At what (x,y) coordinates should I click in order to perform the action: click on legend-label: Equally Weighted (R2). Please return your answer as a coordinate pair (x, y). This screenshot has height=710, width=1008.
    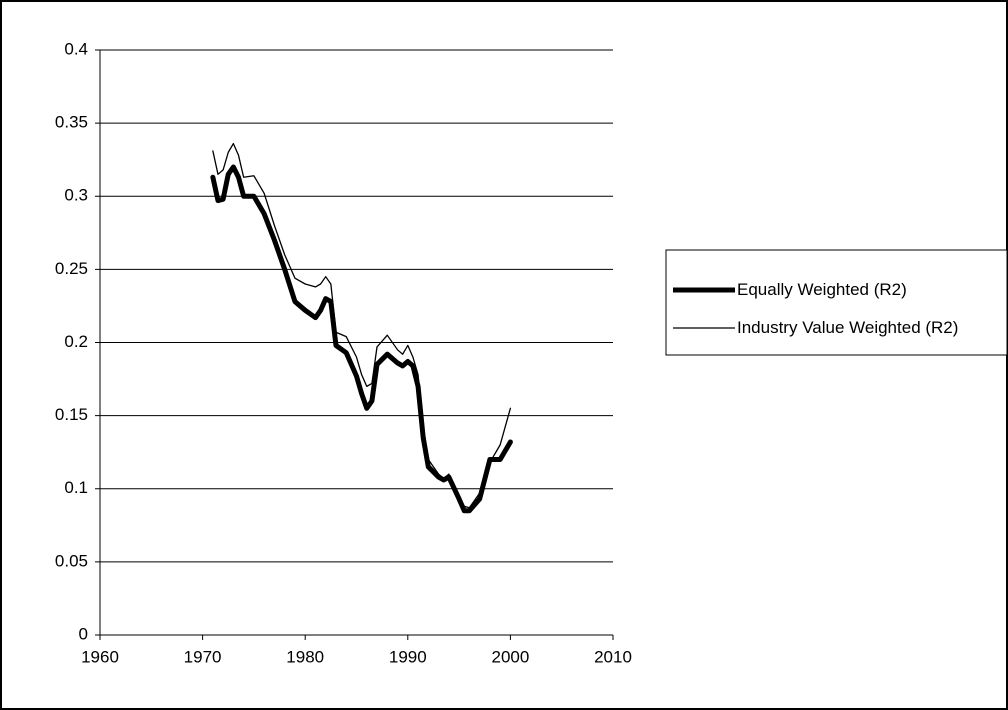
    Looking at the image, I should click on (822, 289).